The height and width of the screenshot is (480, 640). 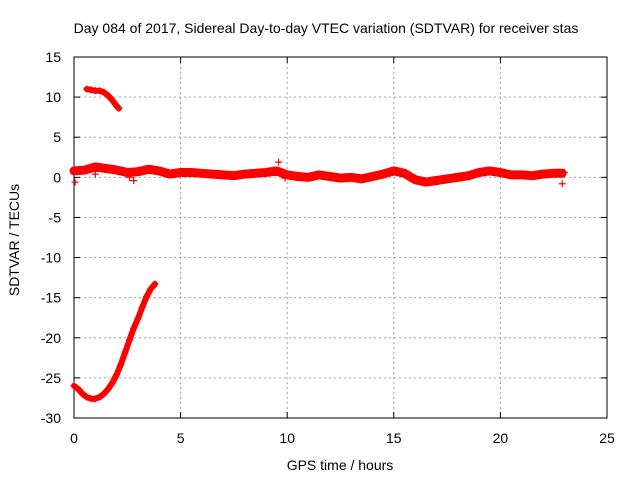 What do you see at coordinates (287, 438) in the screenshot?
I see `x-tick-label: 10` at bounding box center [287, 438].